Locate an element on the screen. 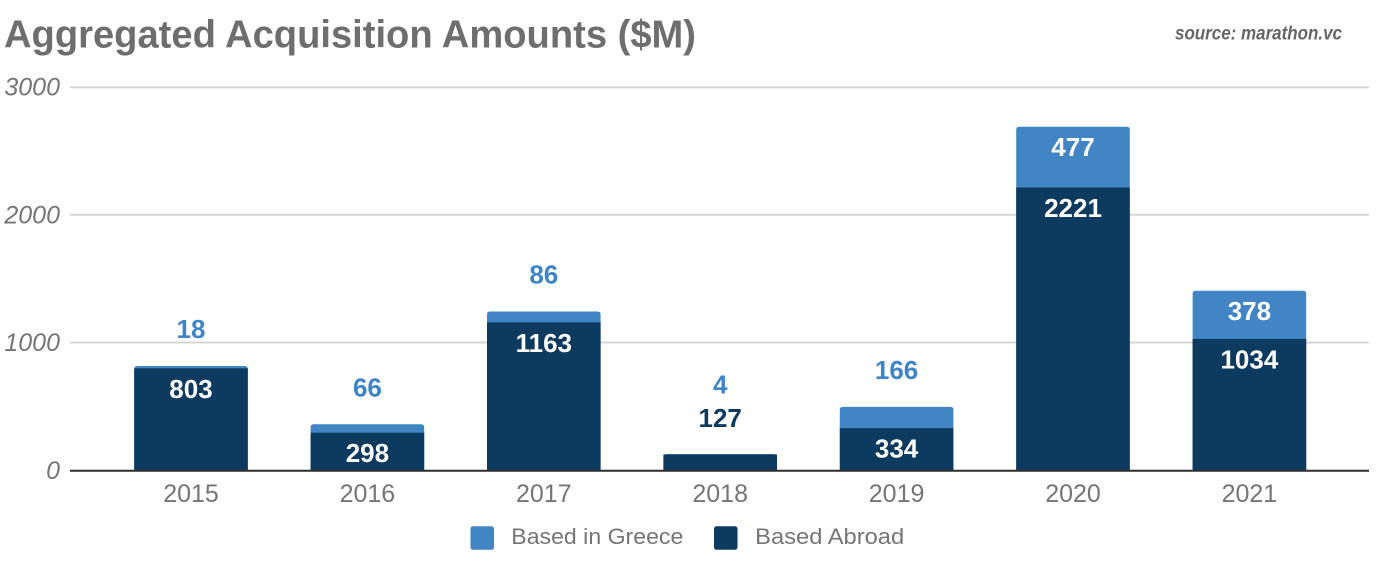 The height and width of the screenshot is (561, 1380). svg-text: 166 is located at coordinates (896, 370).